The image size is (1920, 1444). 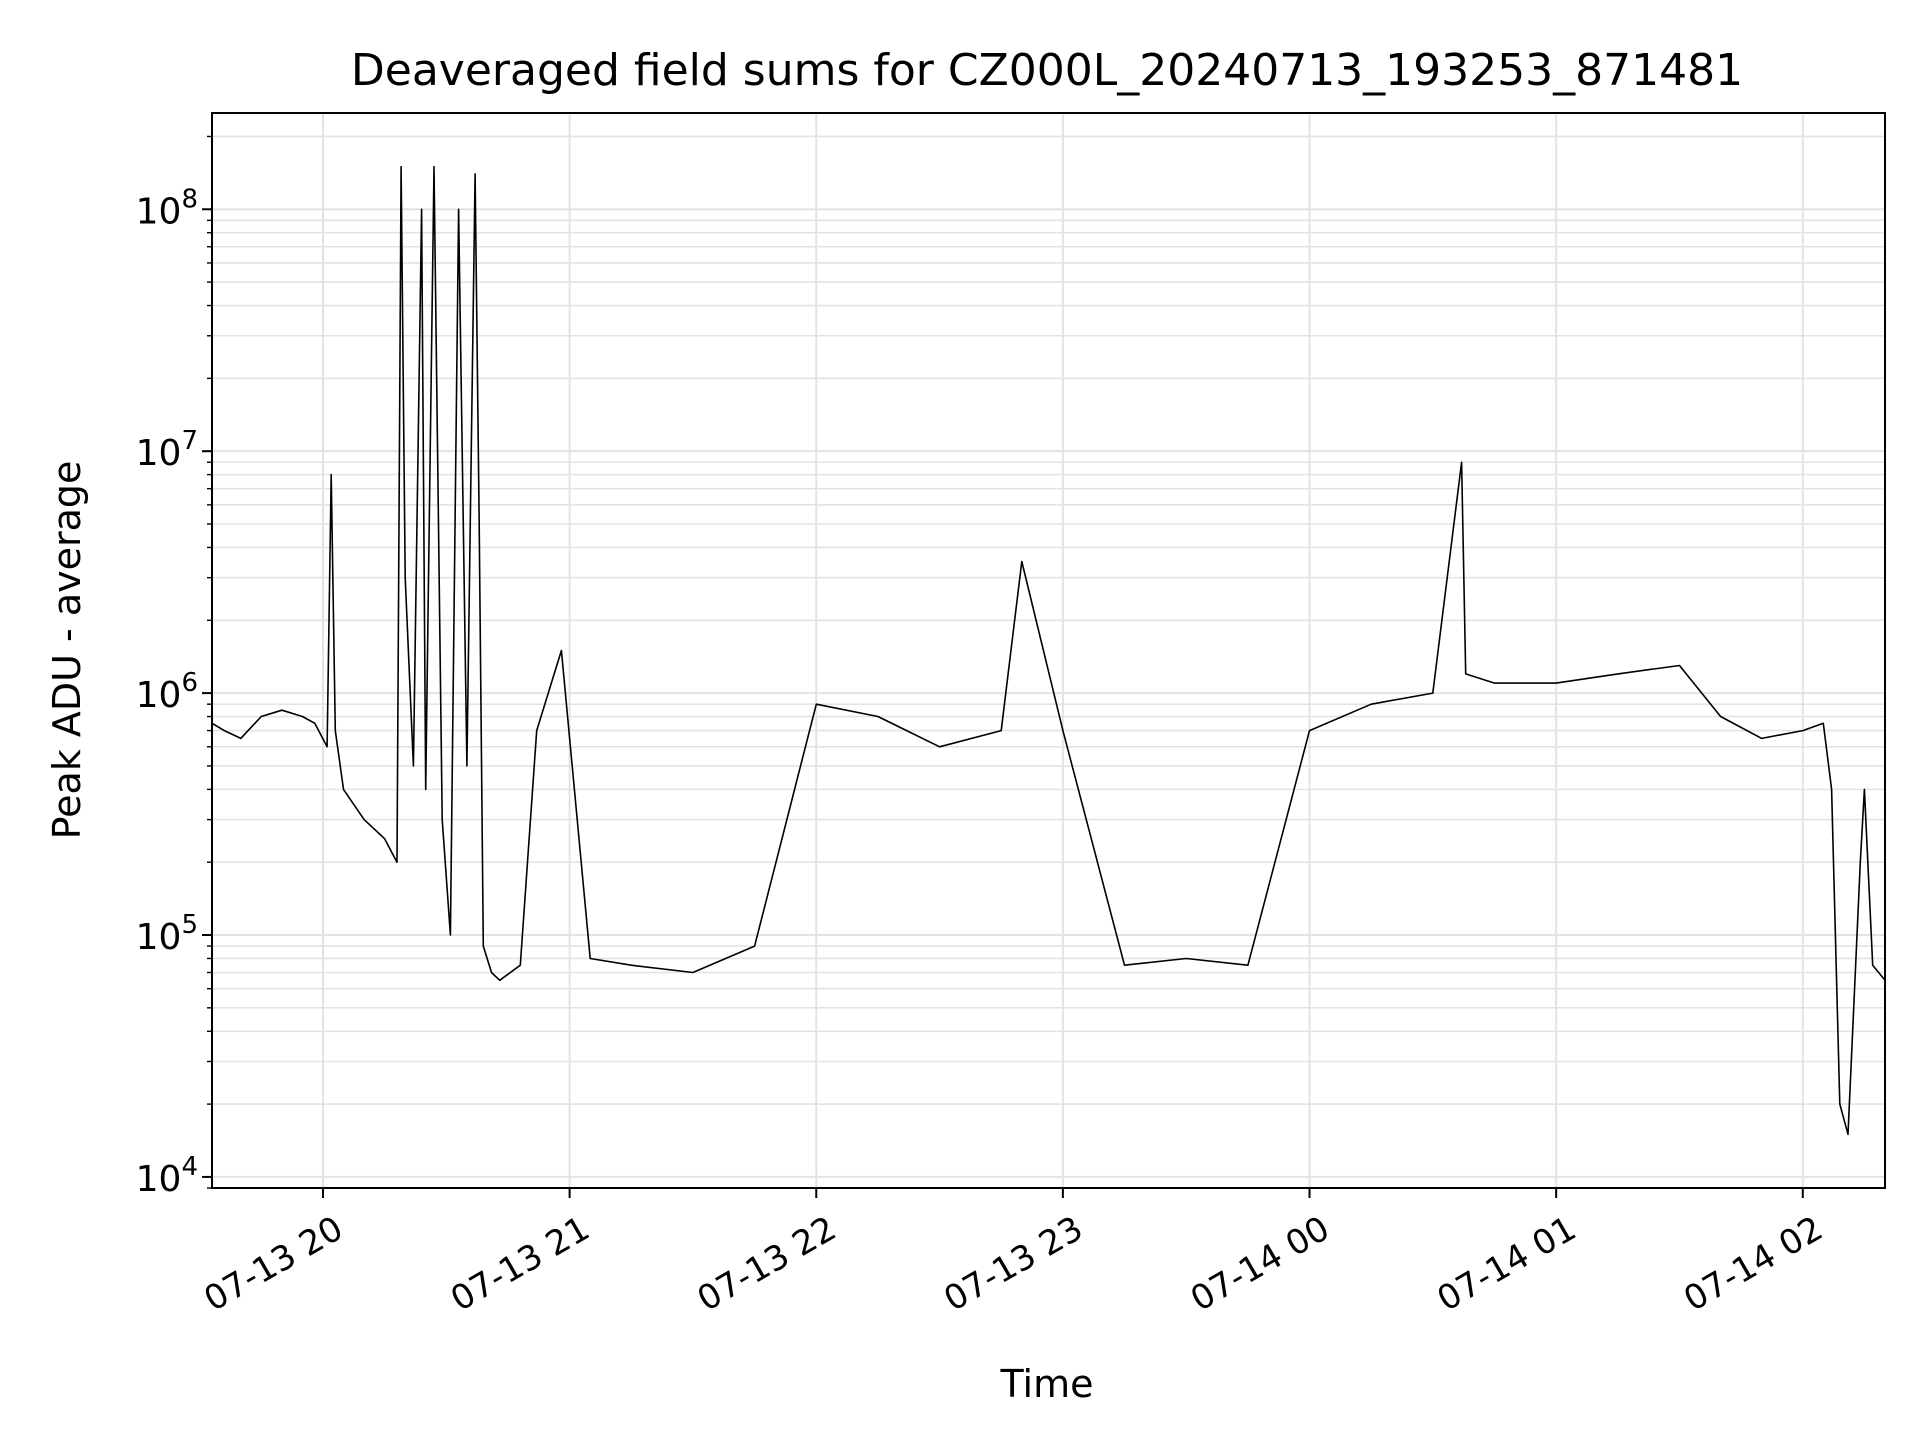 I want to click on y-tick-label: 10⁵, so click(x=167, y=934).